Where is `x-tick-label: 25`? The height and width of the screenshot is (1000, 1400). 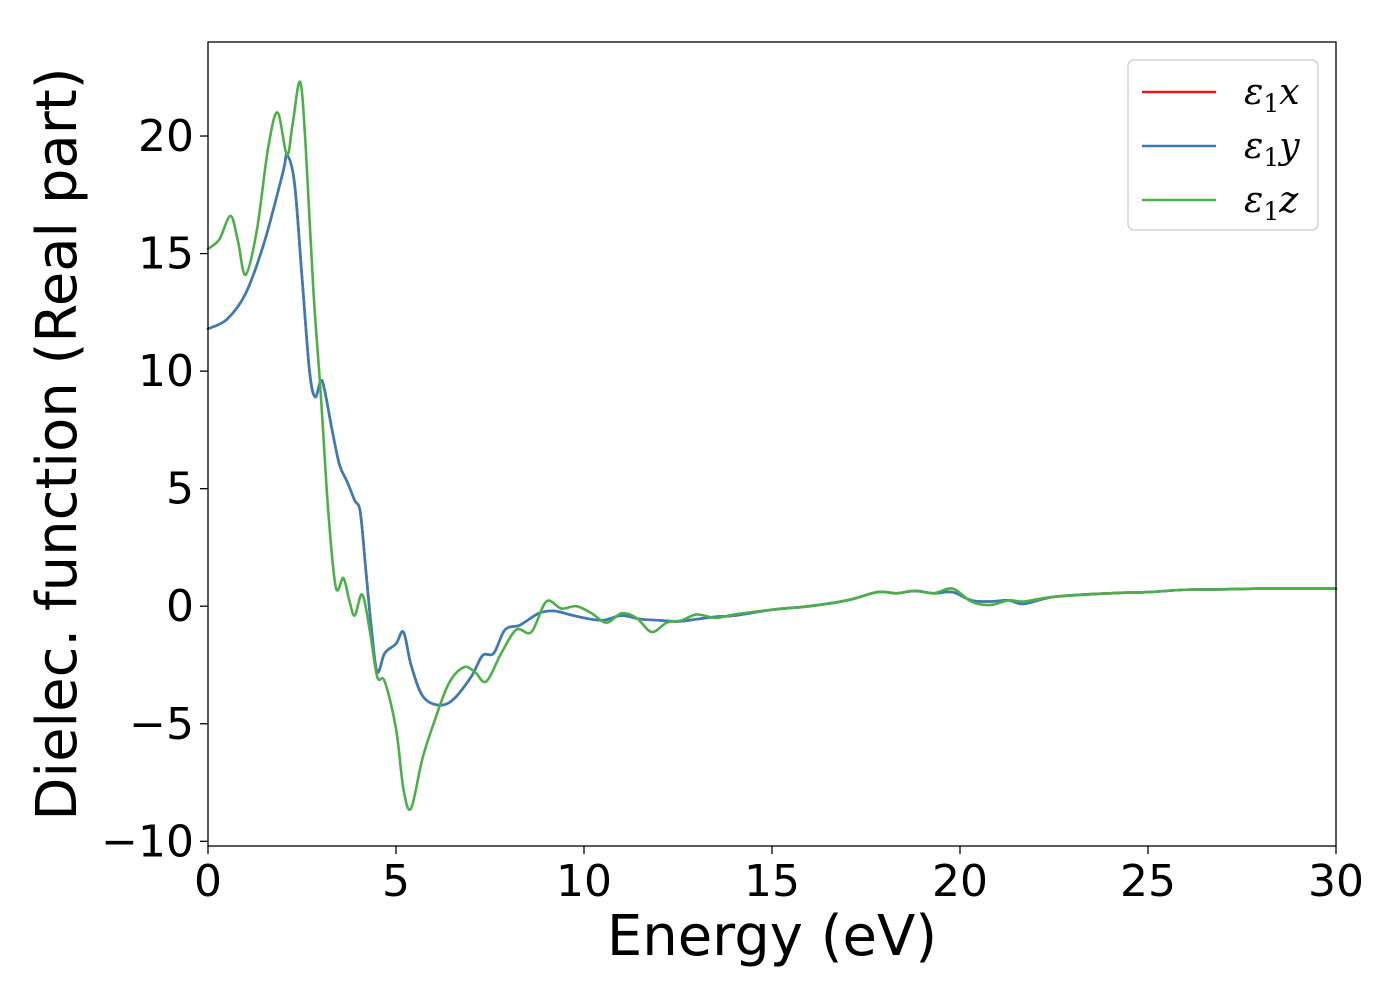
x-tick-label: 25 is located at coordinates (1148, 881).